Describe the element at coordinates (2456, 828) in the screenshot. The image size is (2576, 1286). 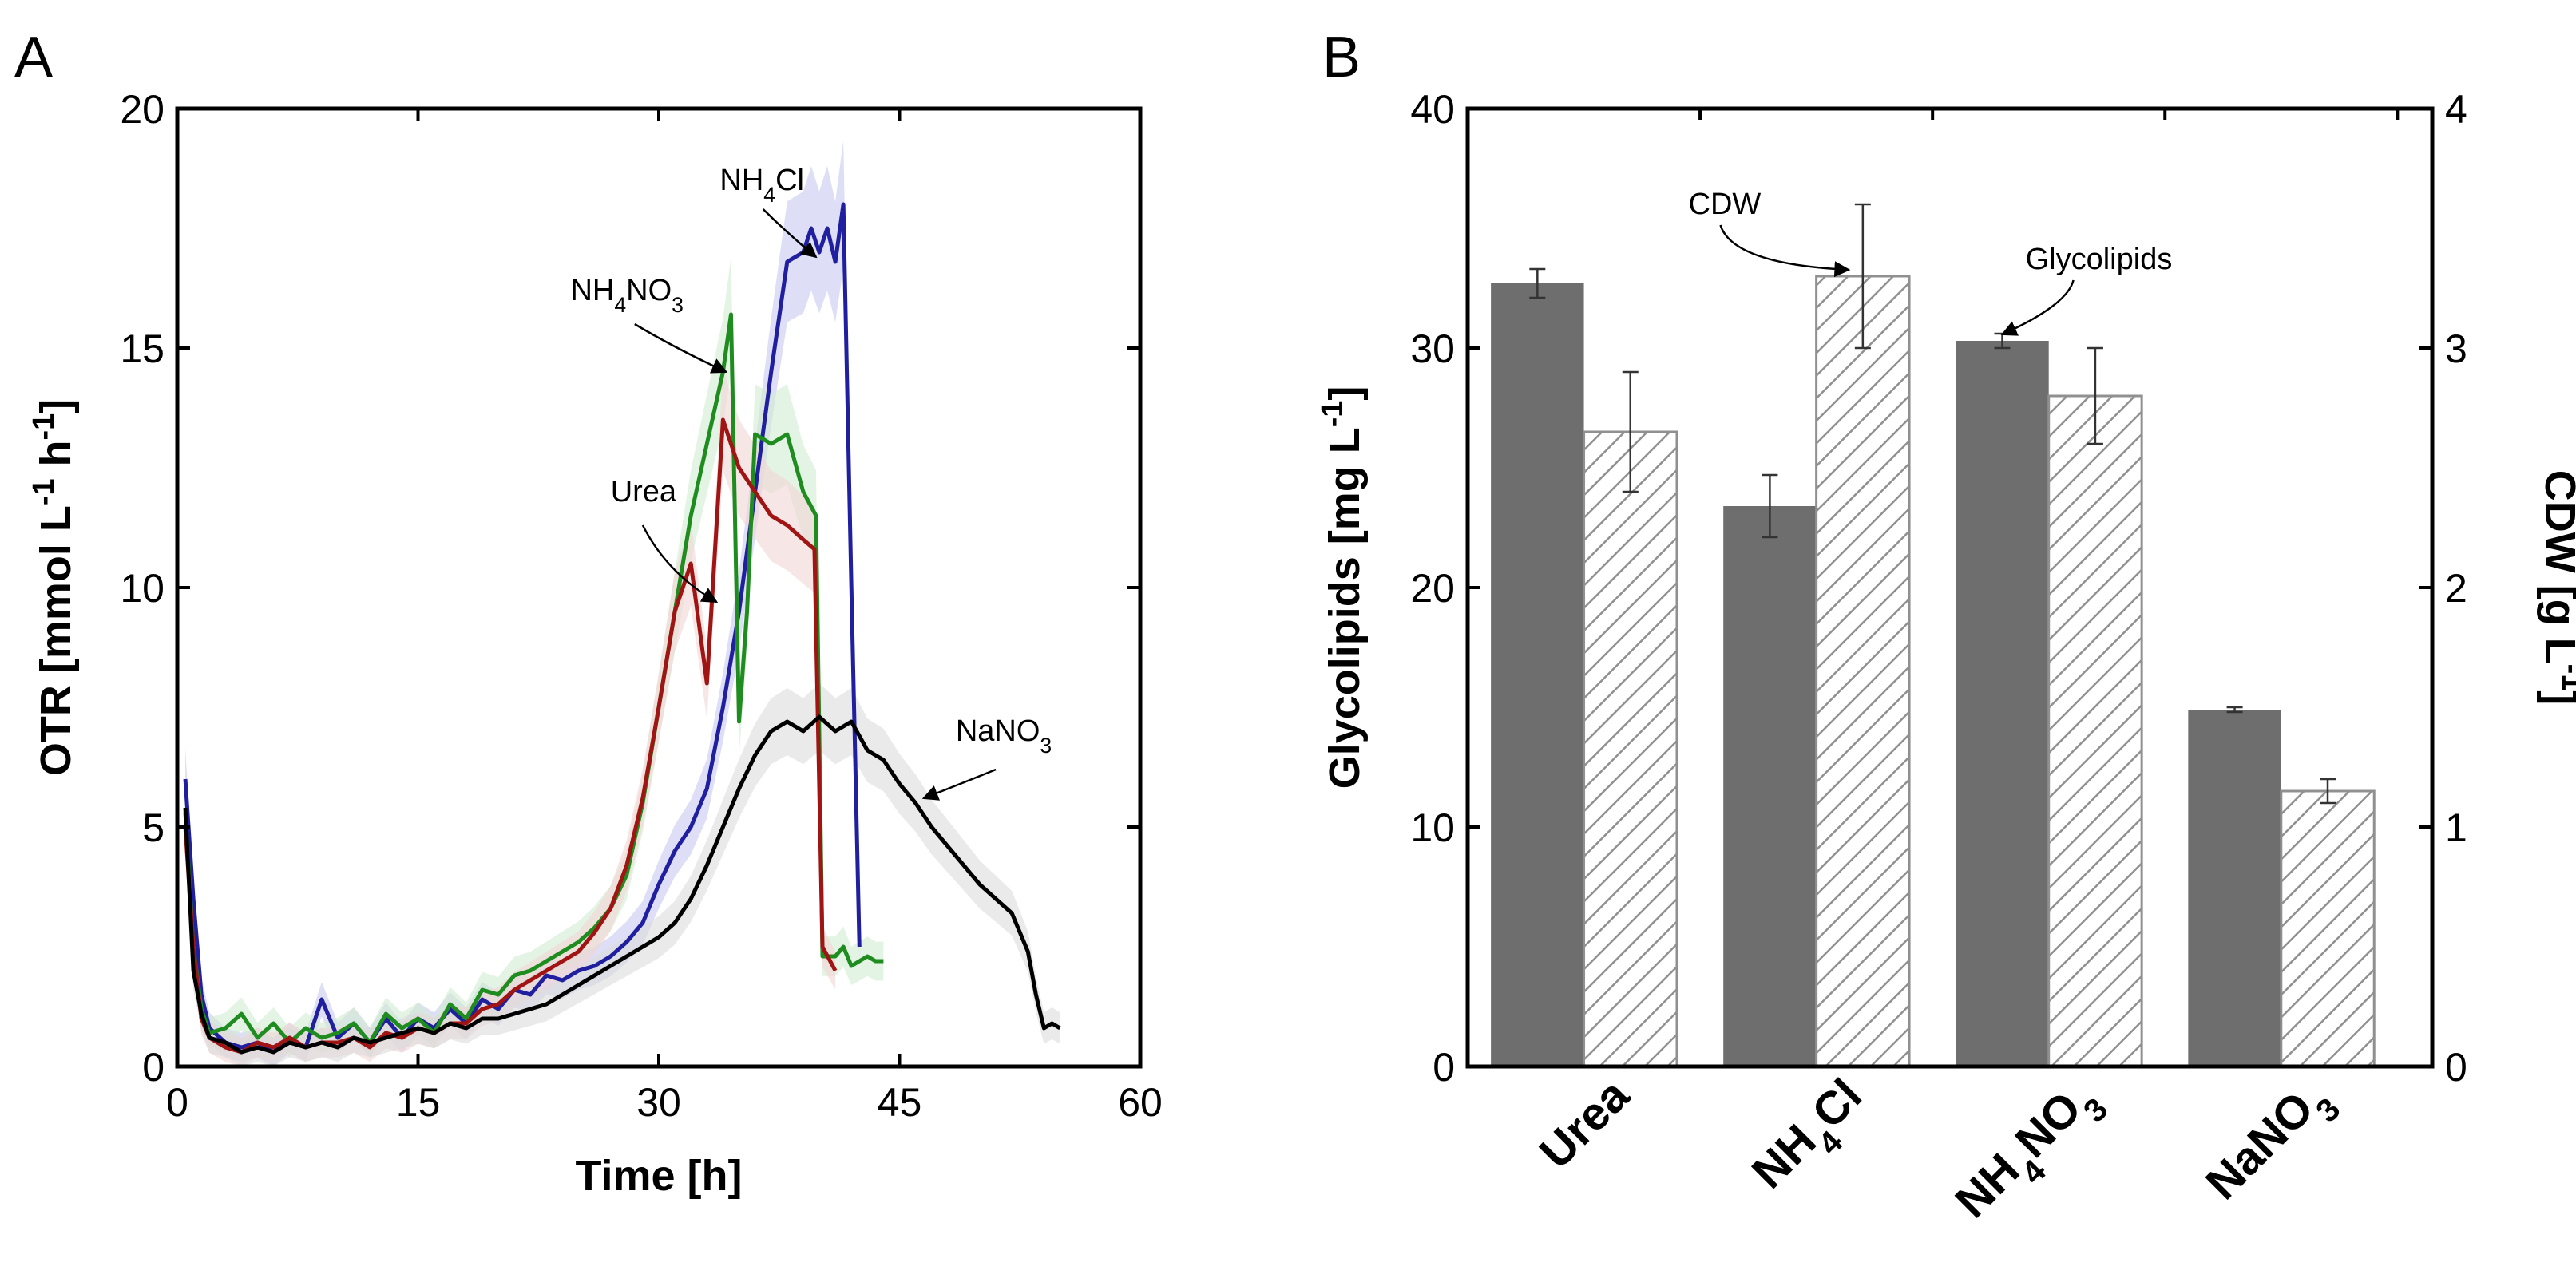
I see `y-tick-label-right-b: 1` at that location.